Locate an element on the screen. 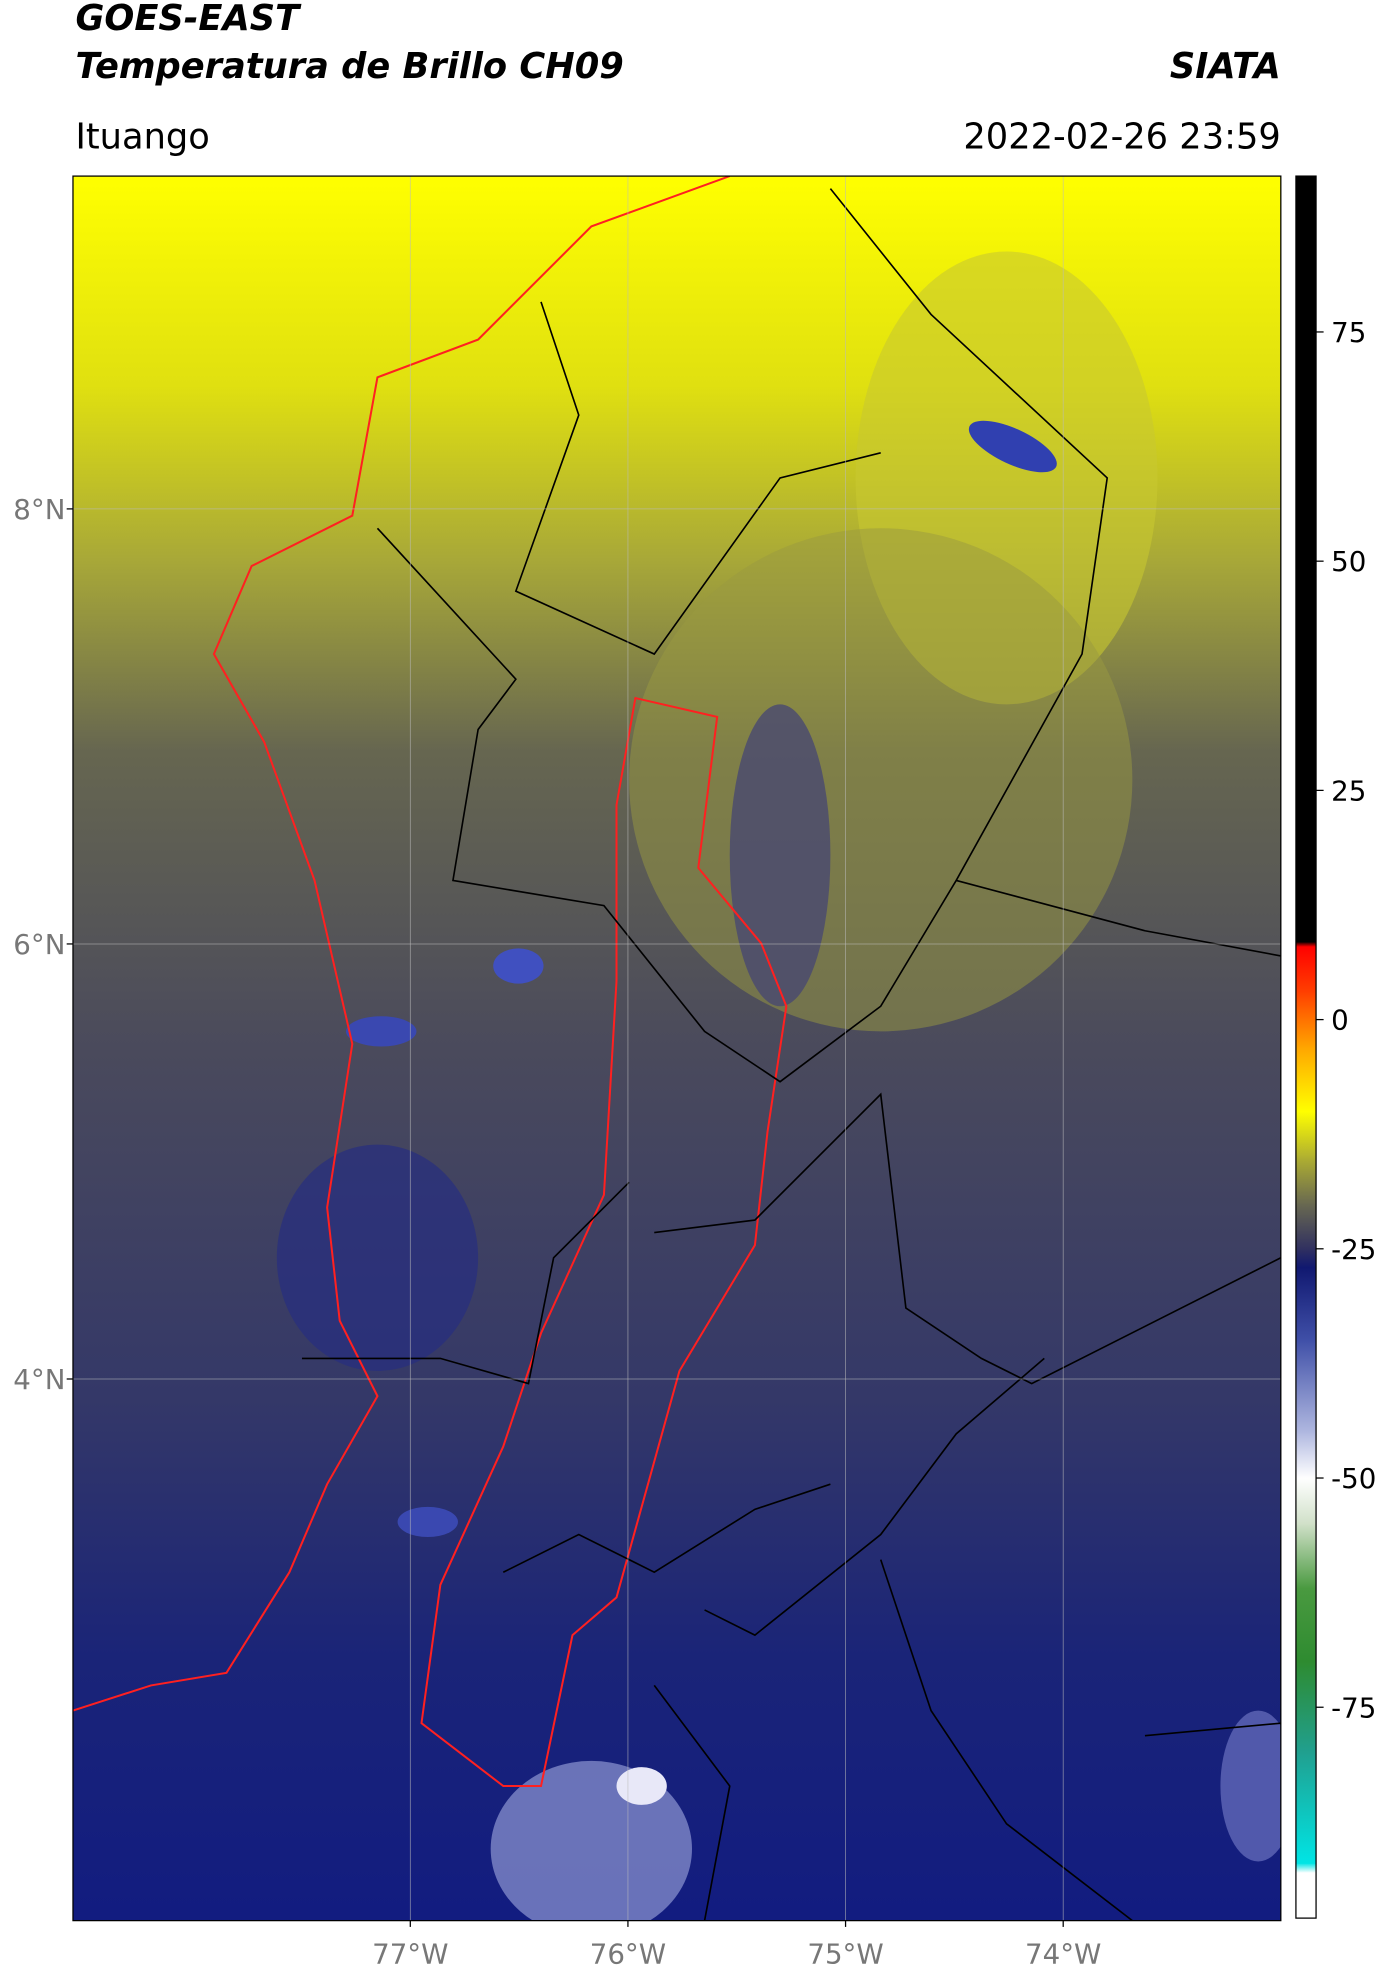 The image size is (1384, 1981). colorbar-tick-label: 50 is located at coordinates (1348, 561).